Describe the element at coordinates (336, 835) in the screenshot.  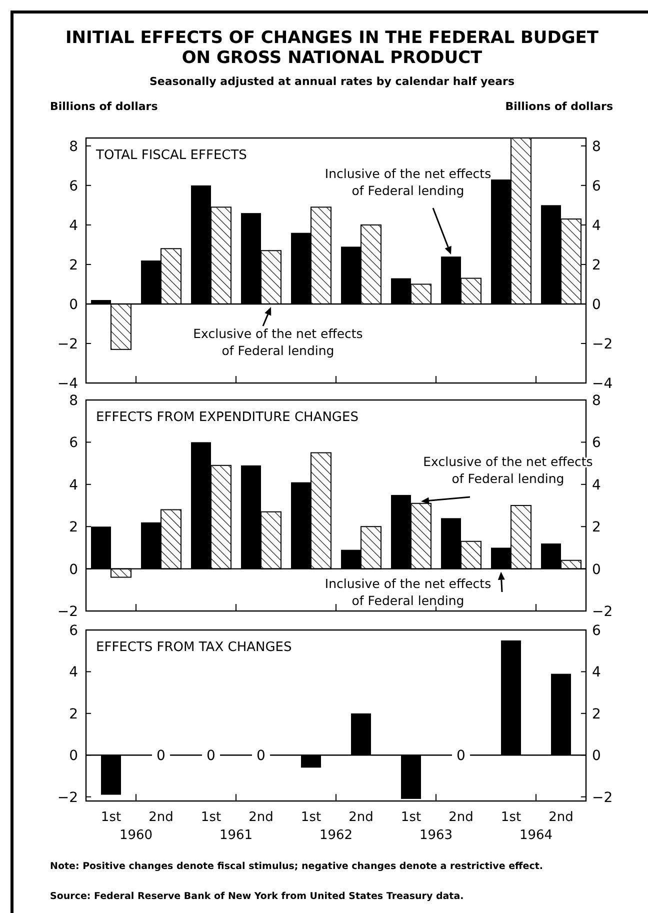
I see `text: 1962` at that location.